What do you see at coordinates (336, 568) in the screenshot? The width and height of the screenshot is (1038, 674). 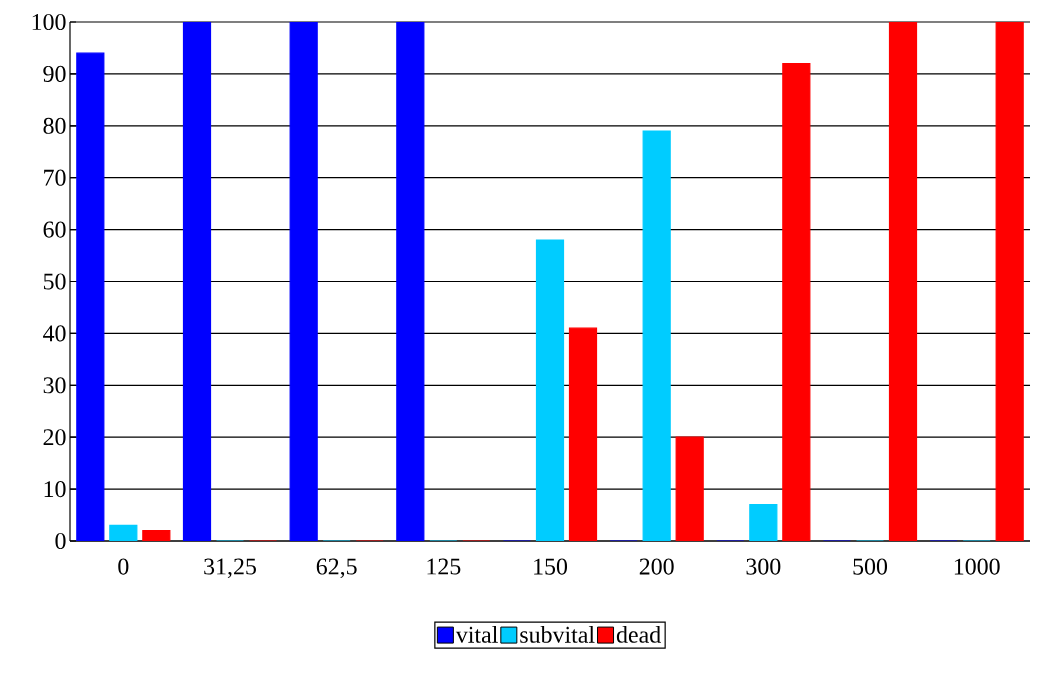 I see `x-tick-label: 62,5` at bounding box center [336, 568].